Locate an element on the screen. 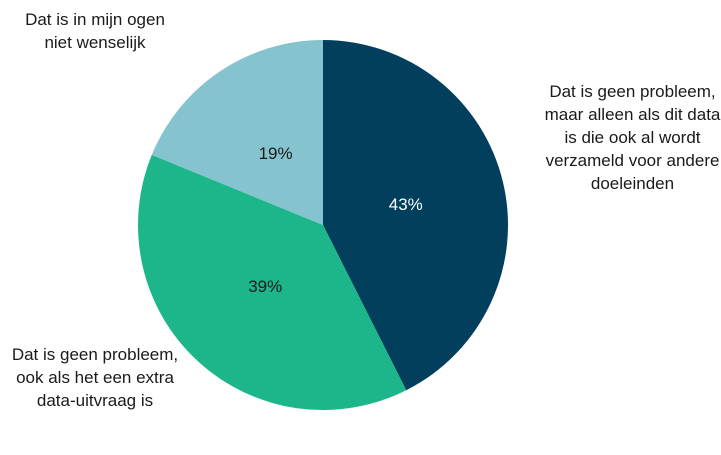 This screenshot has width=721, height=455. pie-slice is located at coordinates (237, 132).